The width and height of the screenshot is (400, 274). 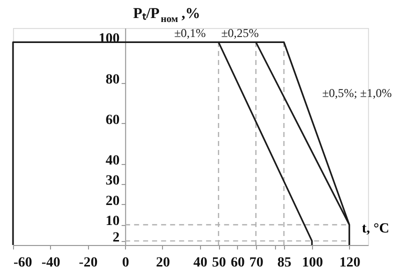 I want to click on y-tick-label: 2, so click(x=116, y=238).